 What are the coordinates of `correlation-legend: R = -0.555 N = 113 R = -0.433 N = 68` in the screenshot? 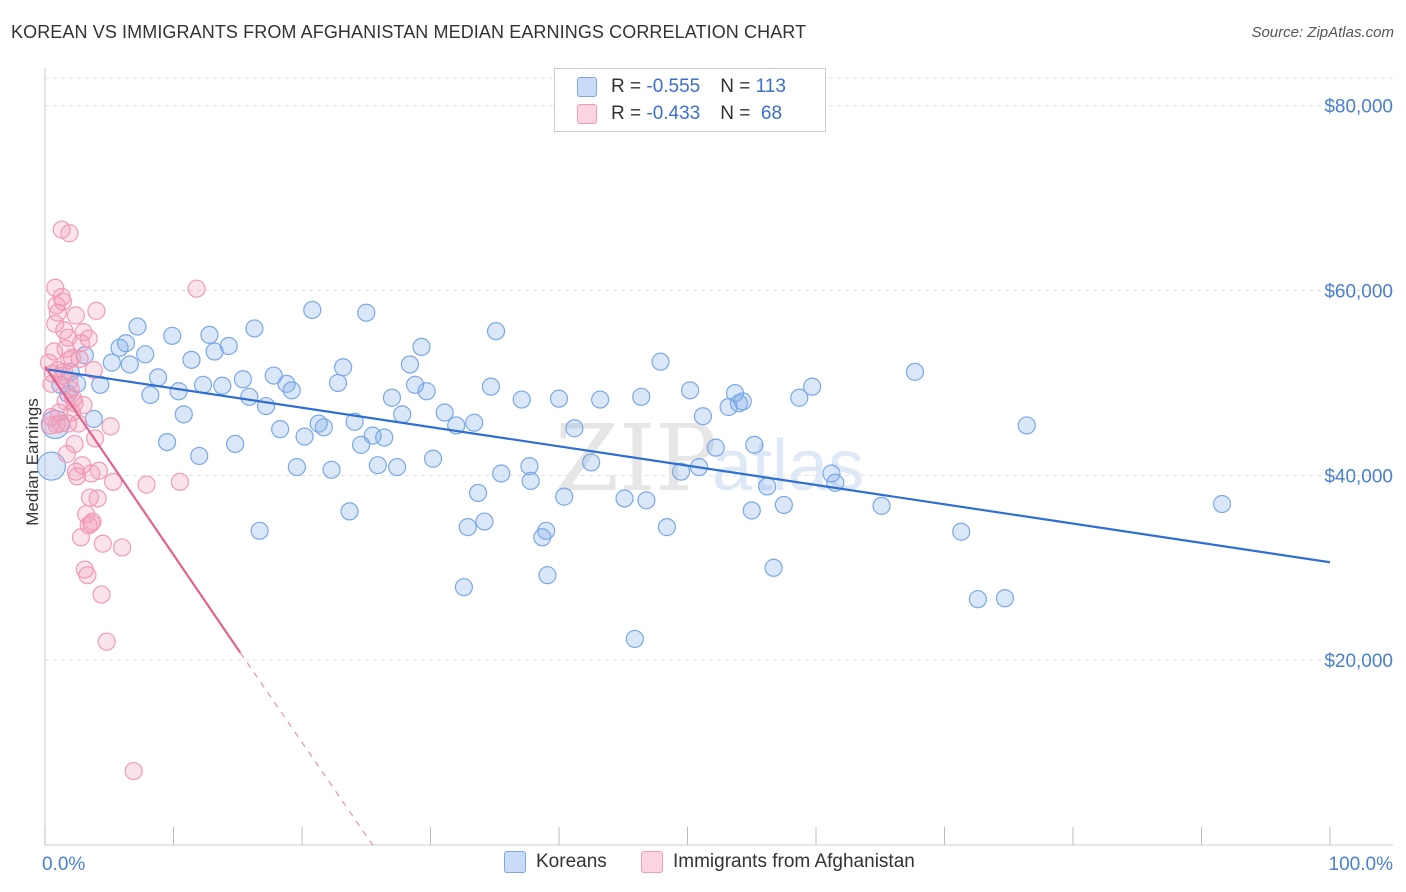 It's located at (690, 100).